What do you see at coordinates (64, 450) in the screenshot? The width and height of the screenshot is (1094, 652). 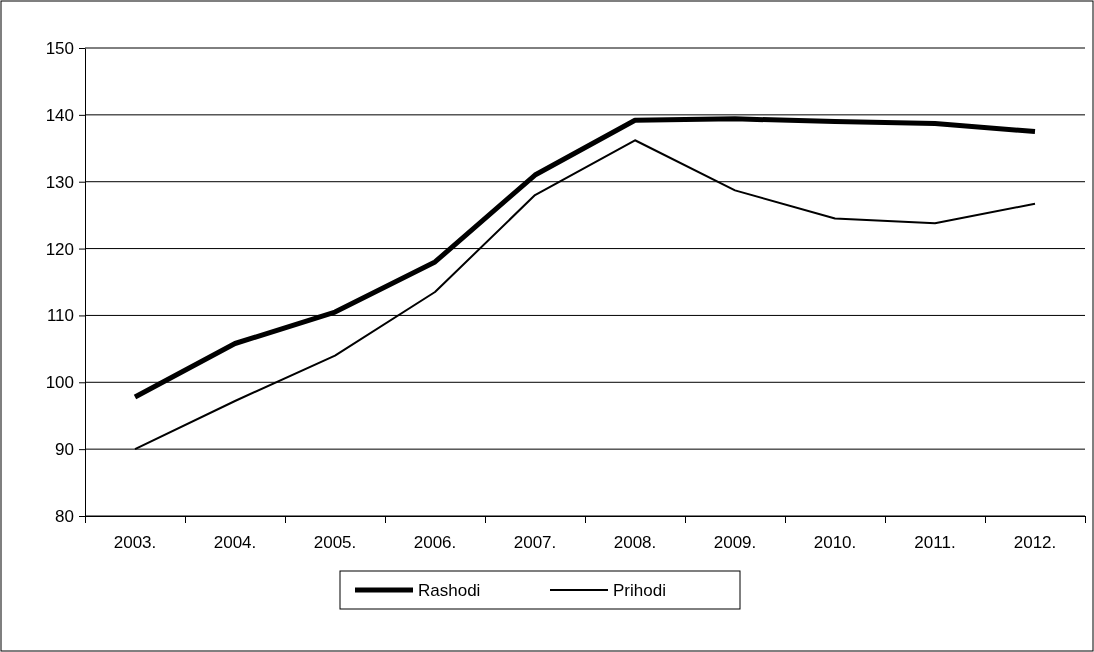 I see `y-tick-label: 90` at bounding box center [64, 450].